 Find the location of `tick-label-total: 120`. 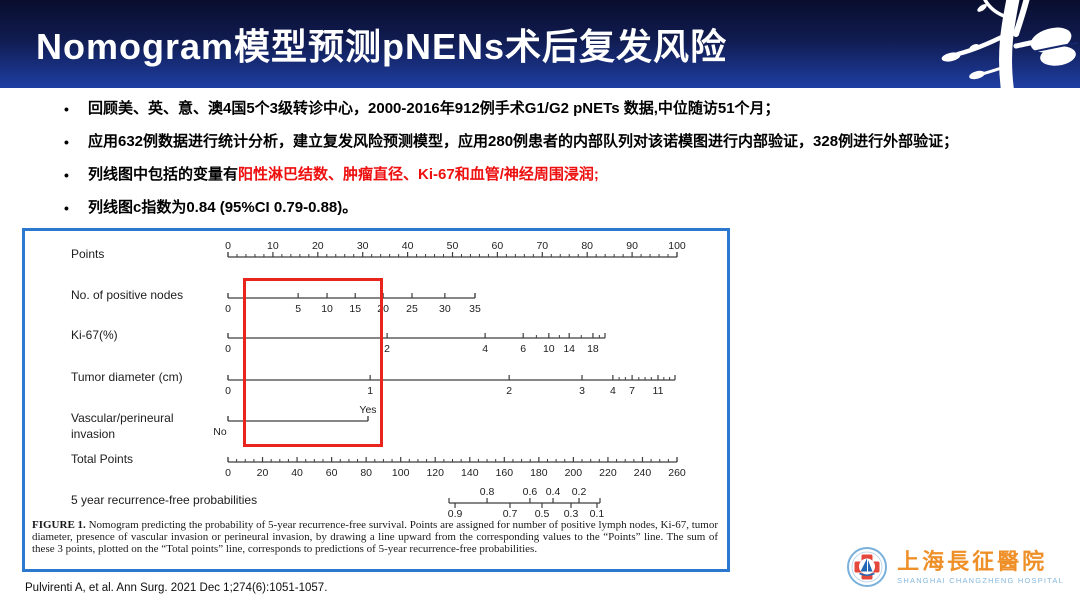

tick-label-total: 120 is located at coordinates (435, 473).